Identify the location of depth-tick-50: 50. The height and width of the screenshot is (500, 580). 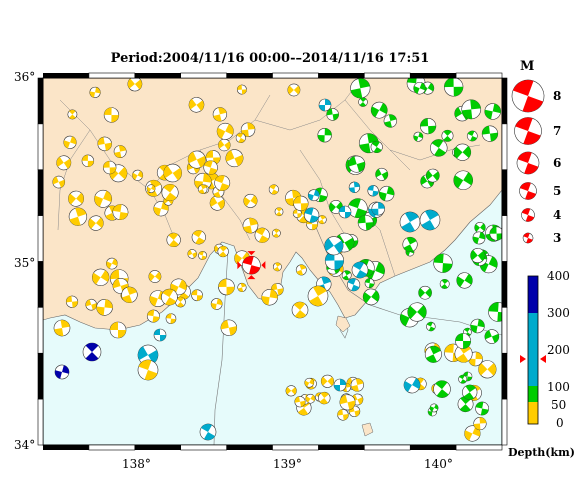
(559, 405).